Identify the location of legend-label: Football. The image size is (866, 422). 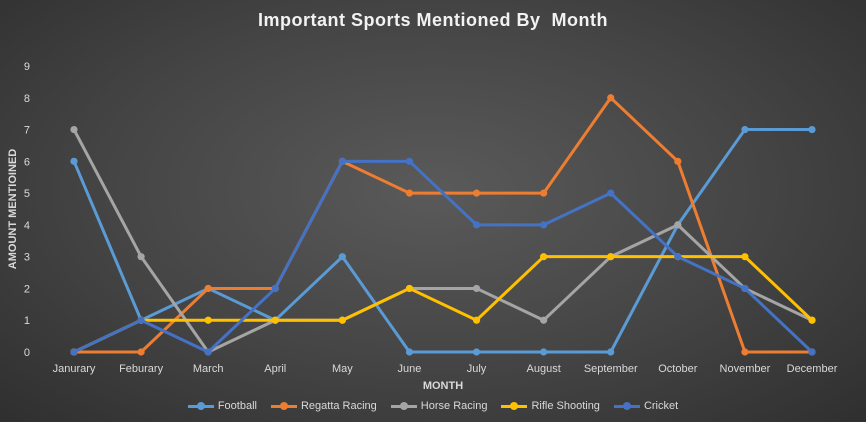
(237, 406).